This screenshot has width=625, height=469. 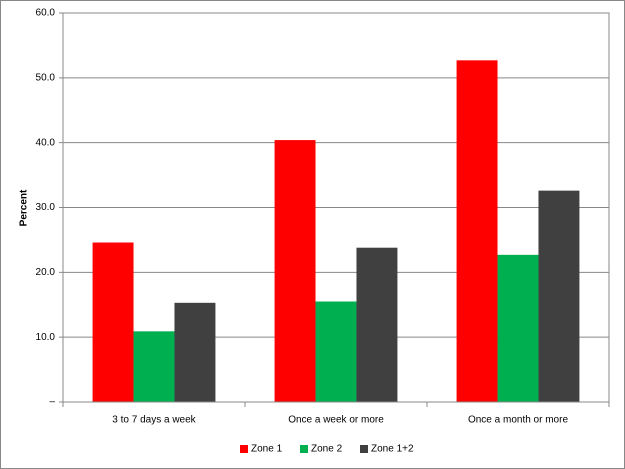 What do you see at coordinates (46, 77) in the screenshot?
I see `y-tick-label: 50.0` at bounding box center [46, 77].